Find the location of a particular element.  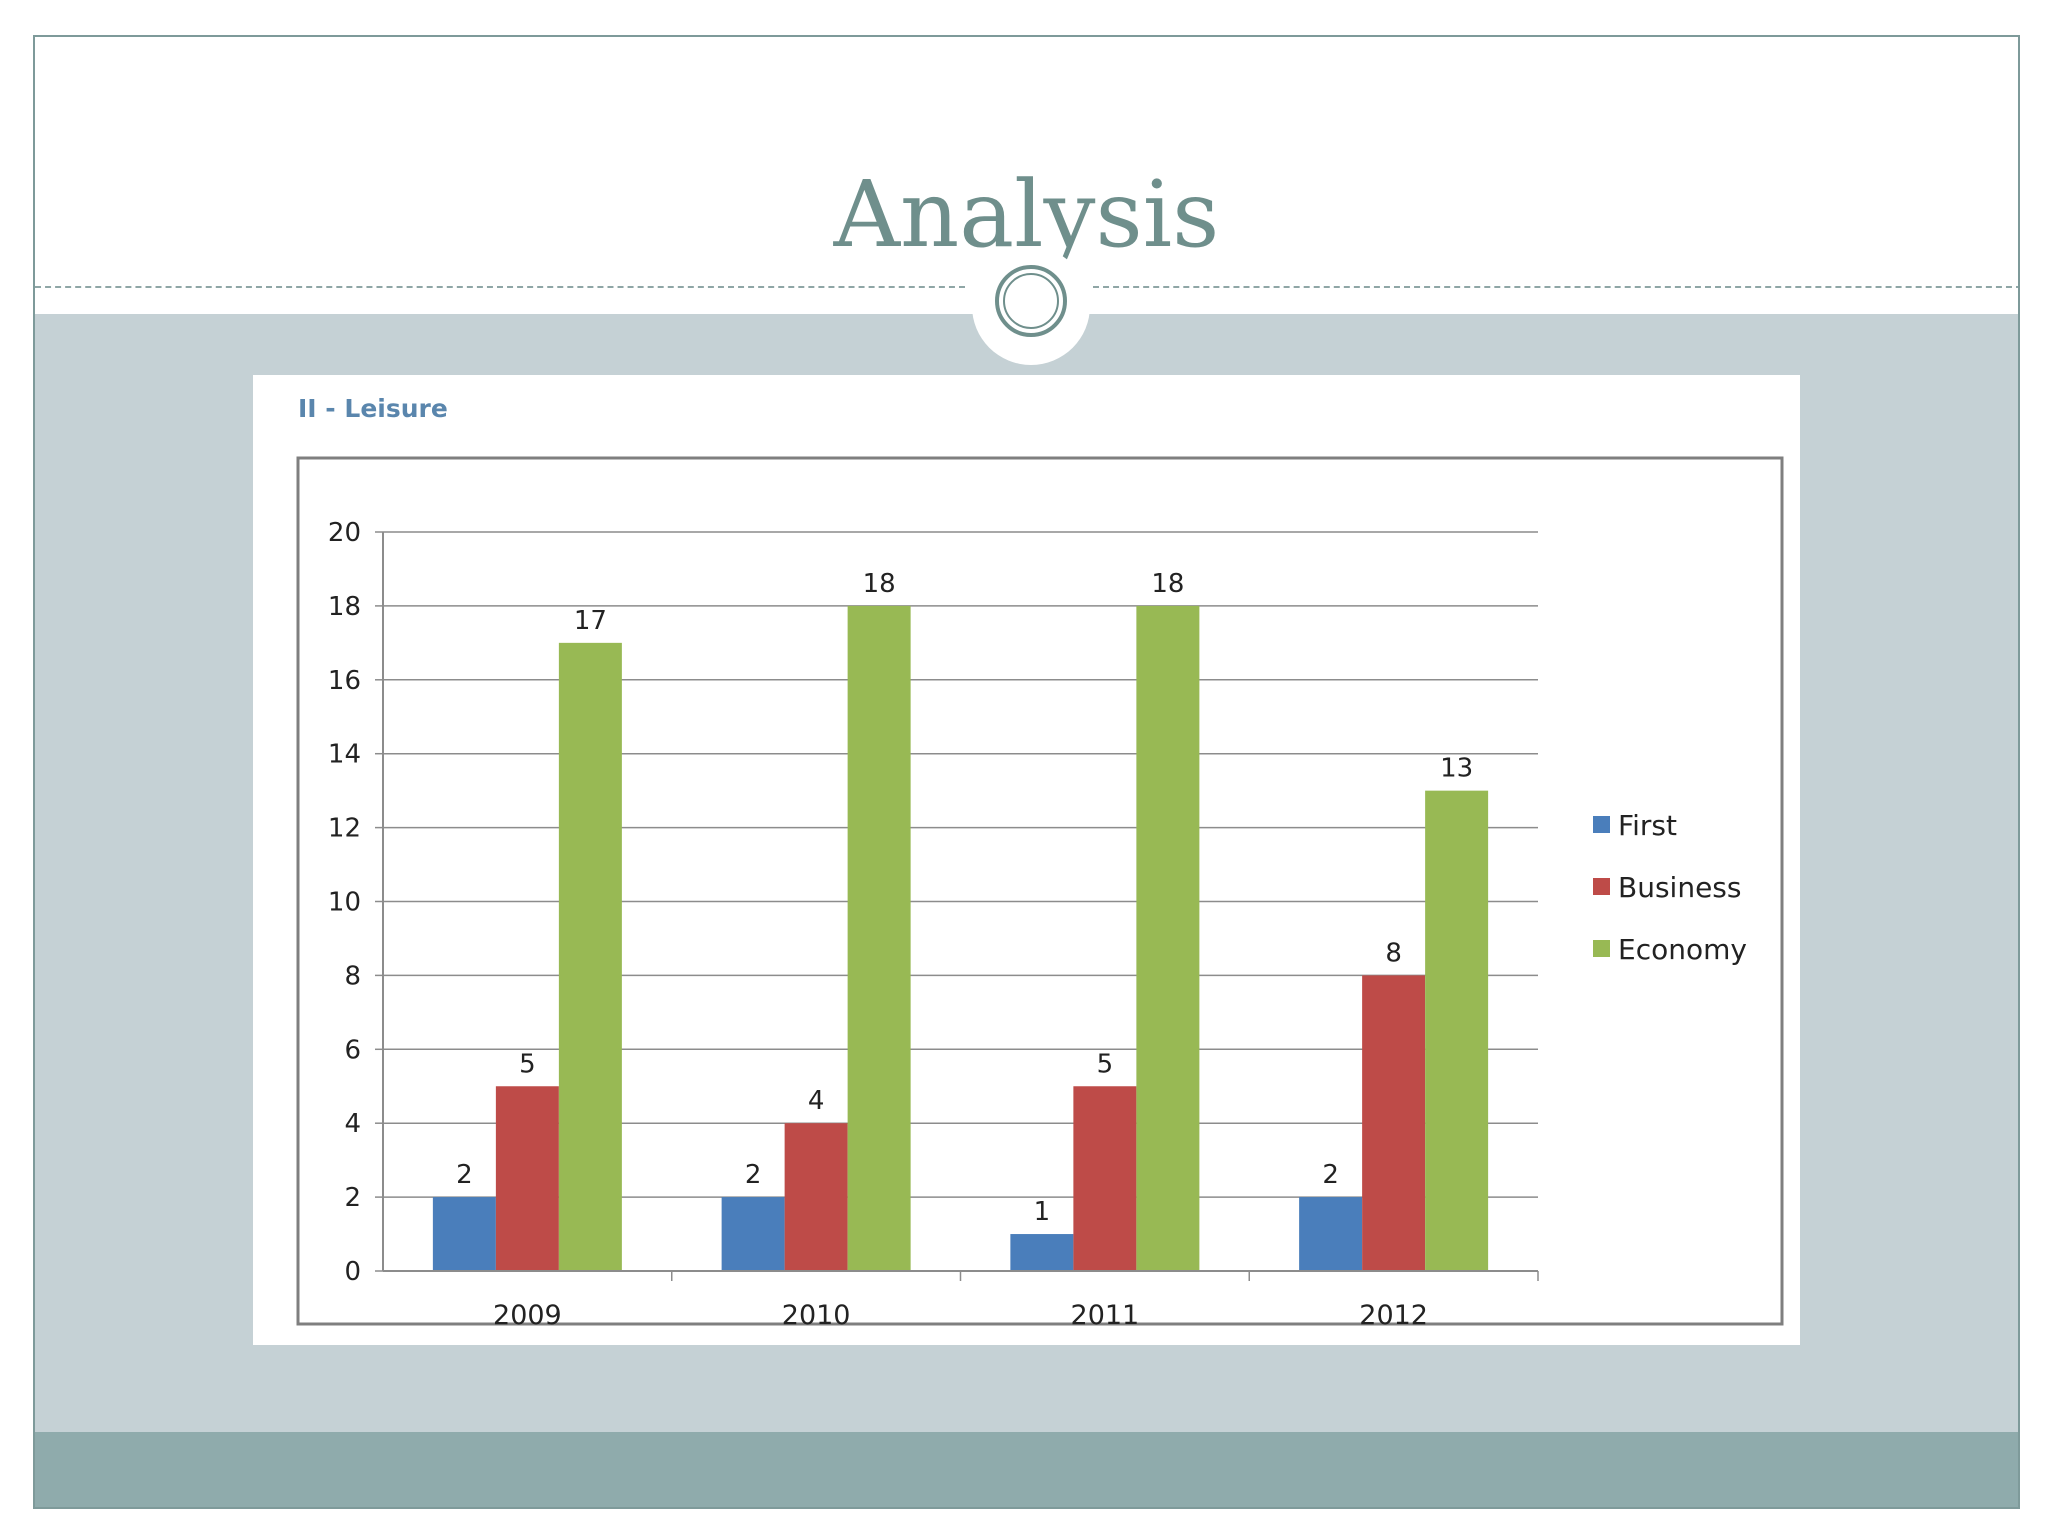

y-tick-label: 12 is located at coordinates (344, 829).